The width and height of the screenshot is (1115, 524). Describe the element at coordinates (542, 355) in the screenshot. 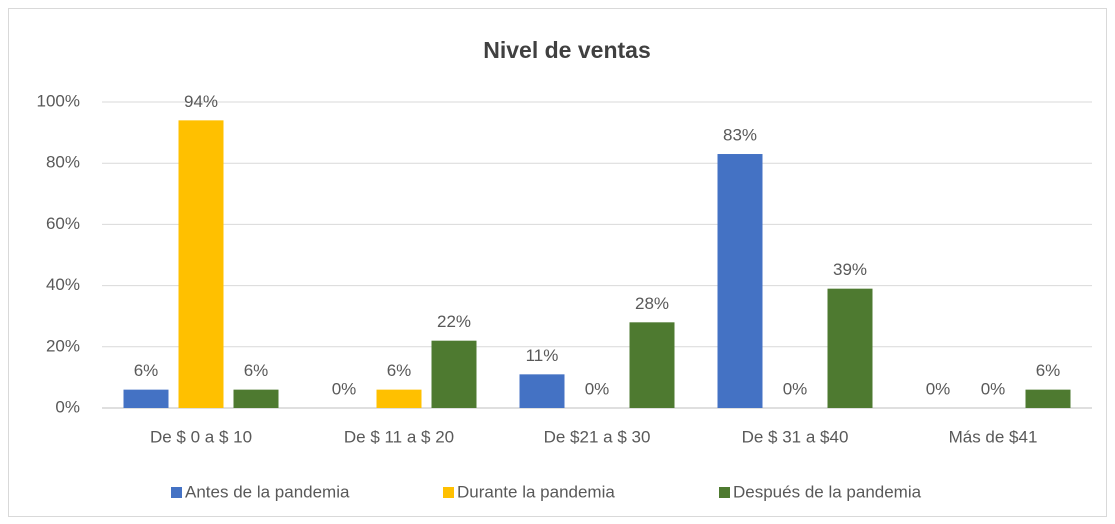

I see `data-label: 11%` at that location.